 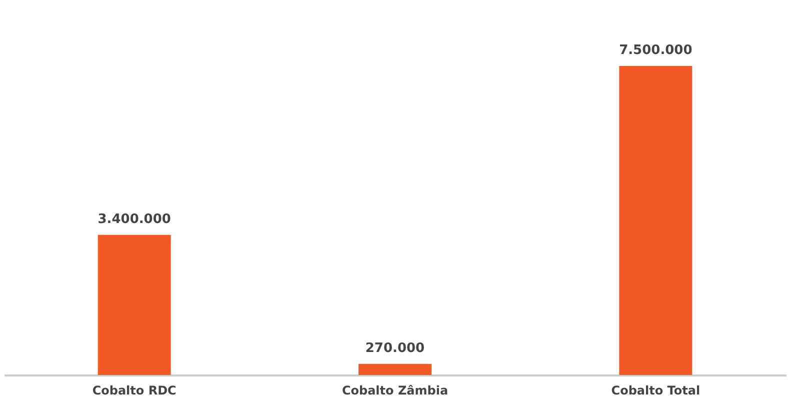 What do you see at coordinates (655, 50) in the screenshot?
I see `data-label: 7.500.000` at bounding box center [655, 50].